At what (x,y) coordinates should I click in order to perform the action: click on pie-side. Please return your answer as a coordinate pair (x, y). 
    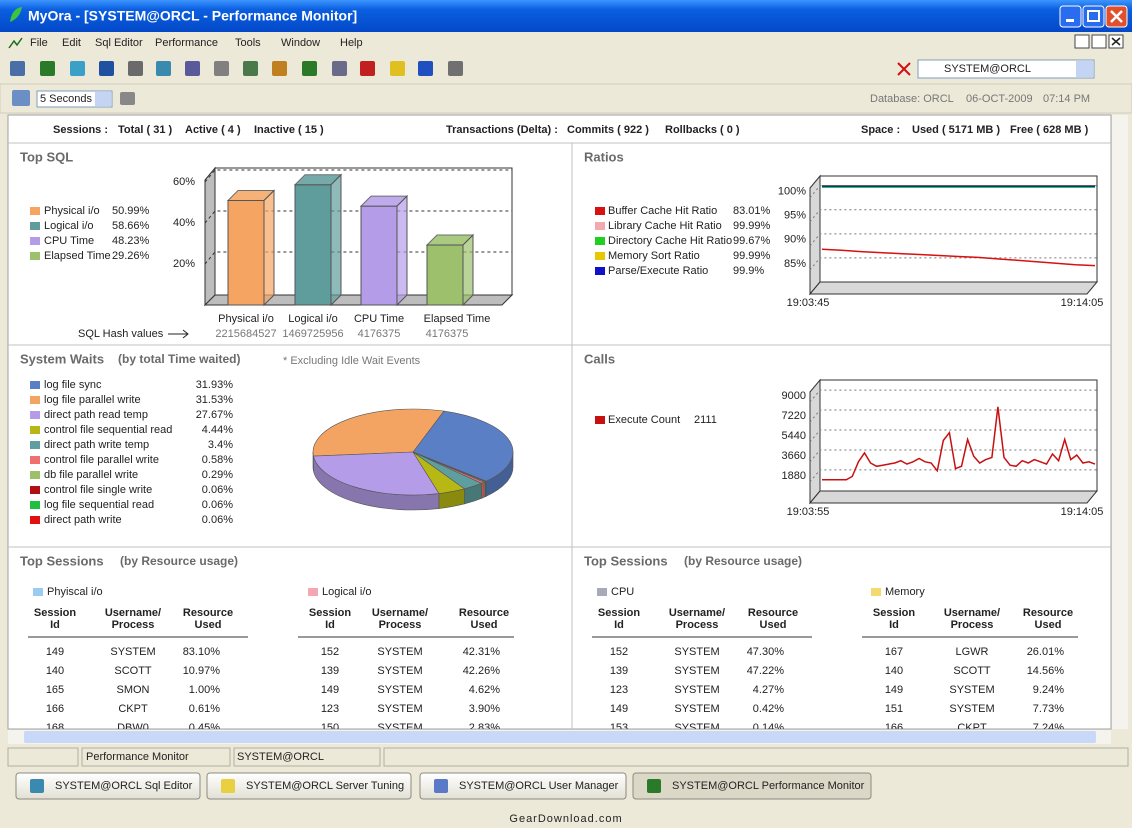
    Looking at the image, I should click on (483, 490).